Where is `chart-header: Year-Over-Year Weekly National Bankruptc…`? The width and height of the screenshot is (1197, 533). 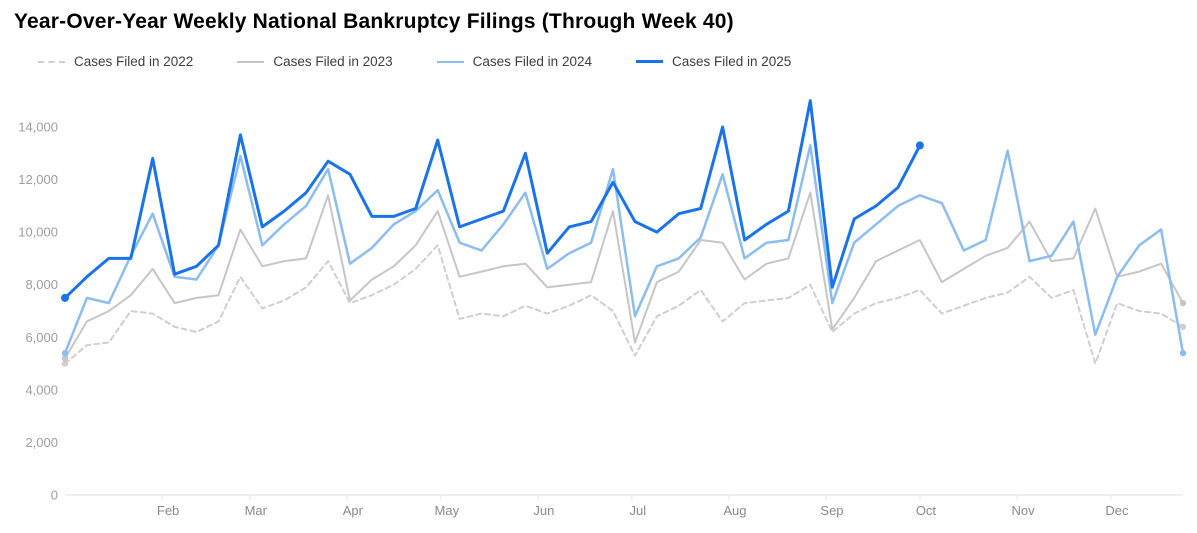 chart-header: Year-Over-Year Weekly National Bankruptc… is located at coordinates (598, 34).